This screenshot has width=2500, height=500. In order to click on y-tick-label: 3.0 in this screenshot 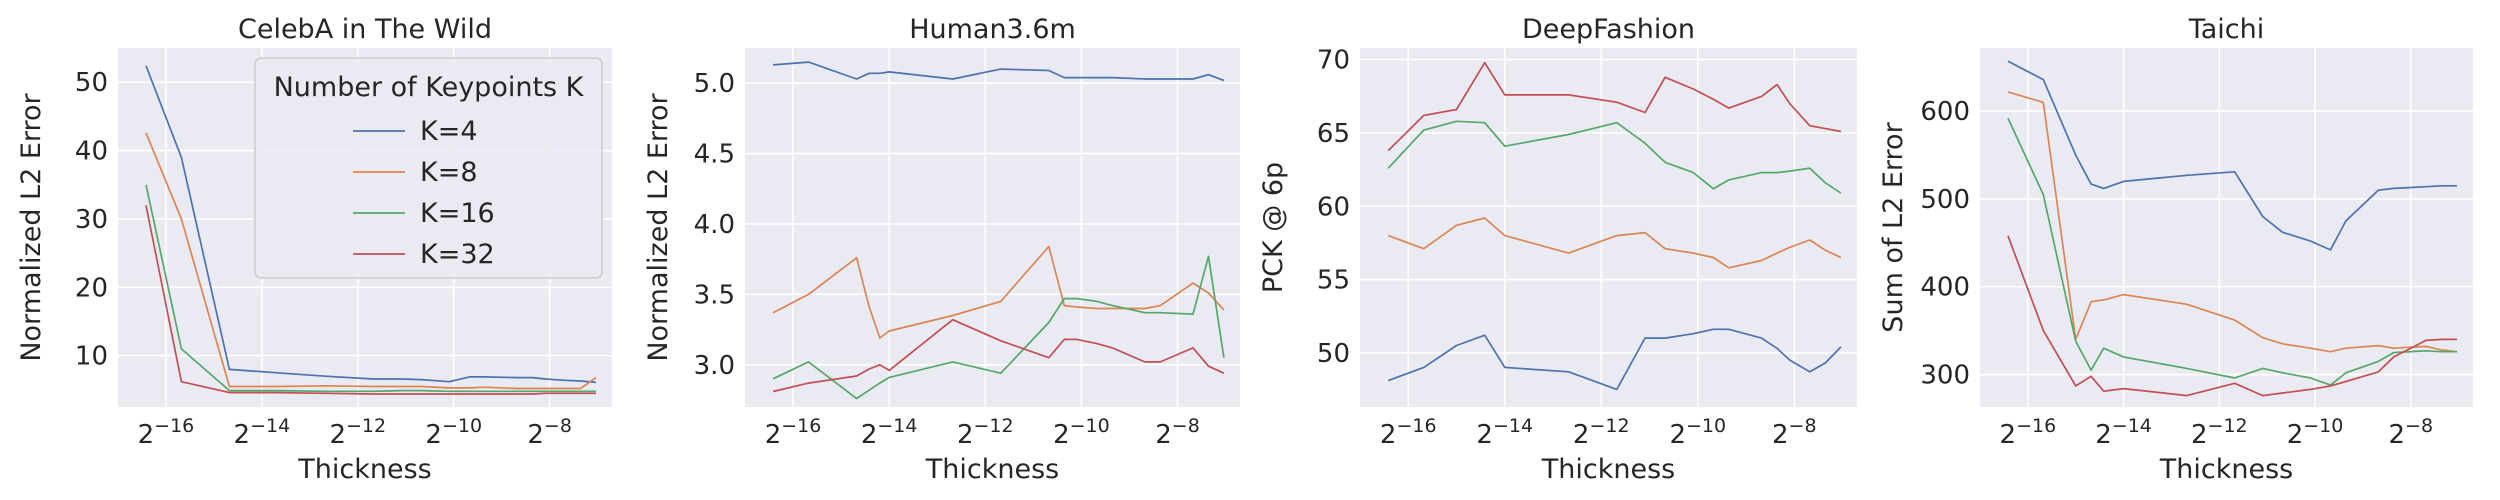, I will do `click(714, 366)`.